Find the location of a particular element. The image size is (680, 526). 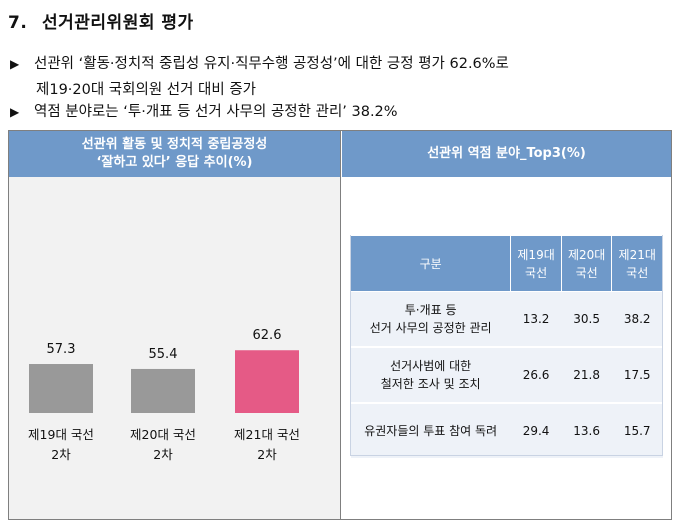

header-col-19-line1: 제19대 is located at coordinates (536, 254).